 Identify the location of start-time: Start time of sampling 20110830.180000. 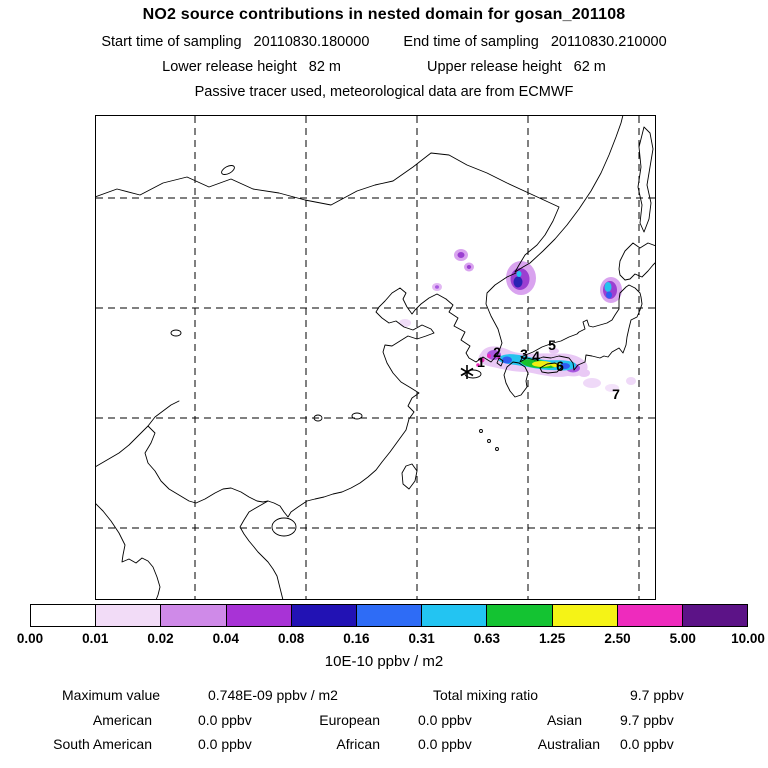
(235, 42).